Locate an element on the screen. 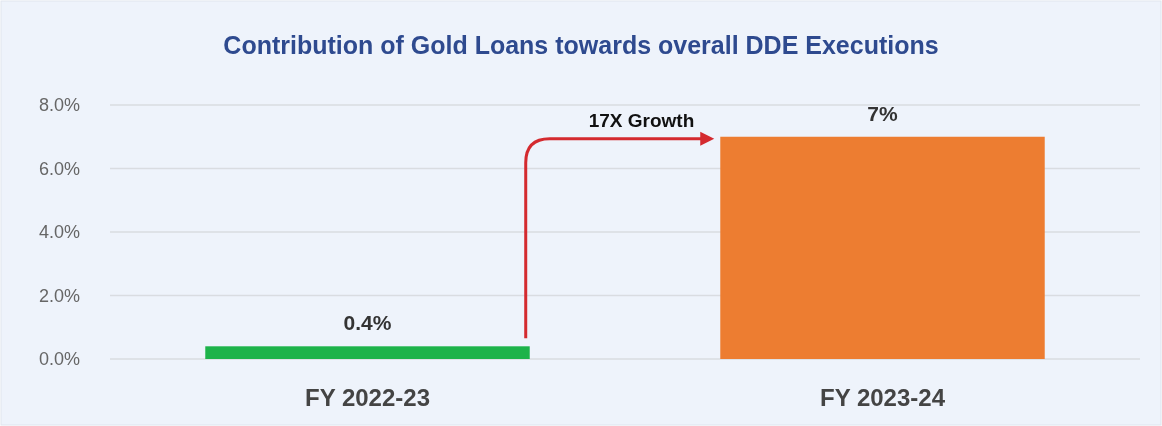 The width and height of the screenshot is (1162, 426). data-label: 0.4% is located at coordinates (367, 323).